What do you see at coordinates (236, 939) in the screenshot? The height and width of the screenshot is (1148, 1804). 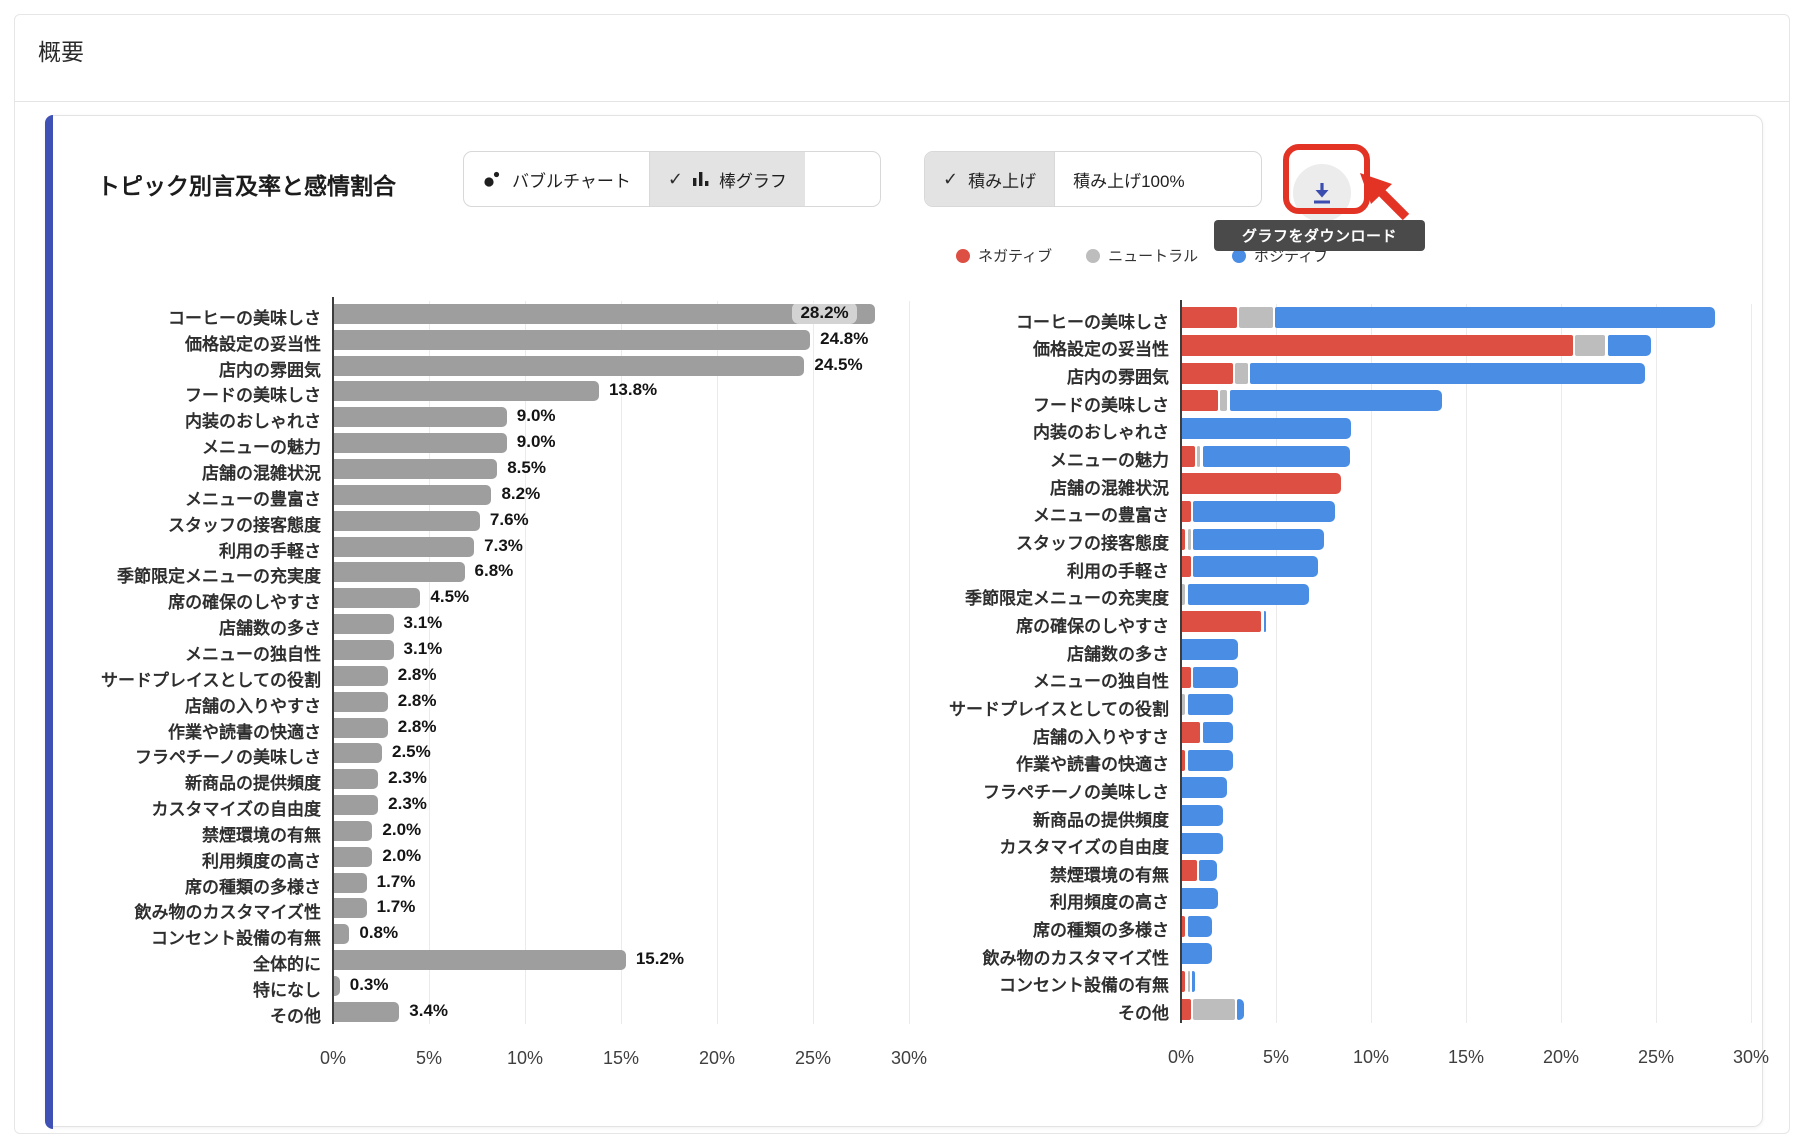 I see `y-axis-category-label: コンセント設備の有無` at bounding box center [236, 939].